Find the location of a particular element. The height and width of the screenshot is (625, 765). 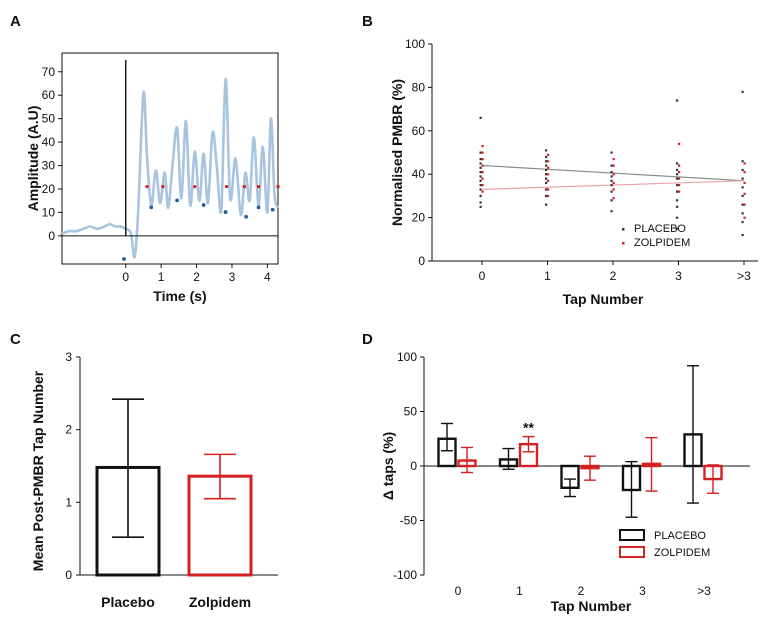

plot-frame is located at coordinates (170, 158).